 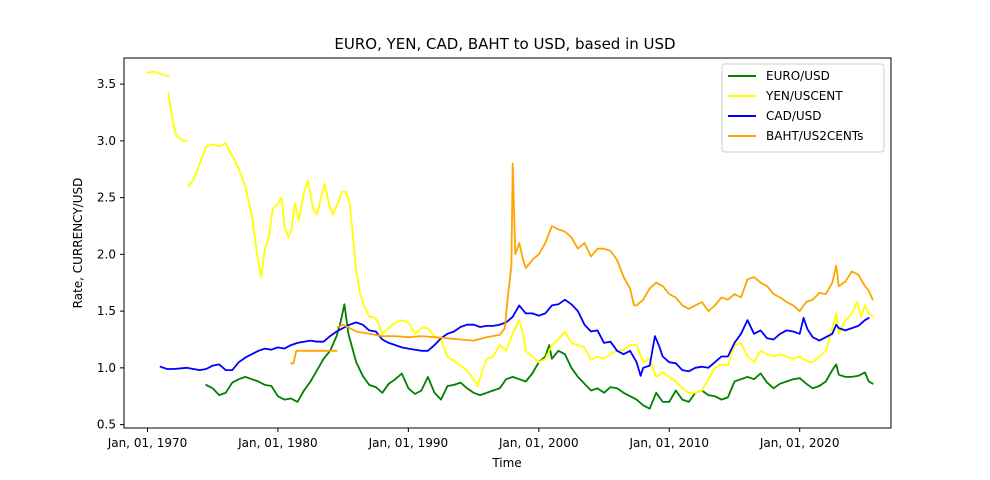 I want to click on y-axis: 0.5 1.0 1.5 2.0 2.5 3.0 3.5, so click(x=110, y=254).